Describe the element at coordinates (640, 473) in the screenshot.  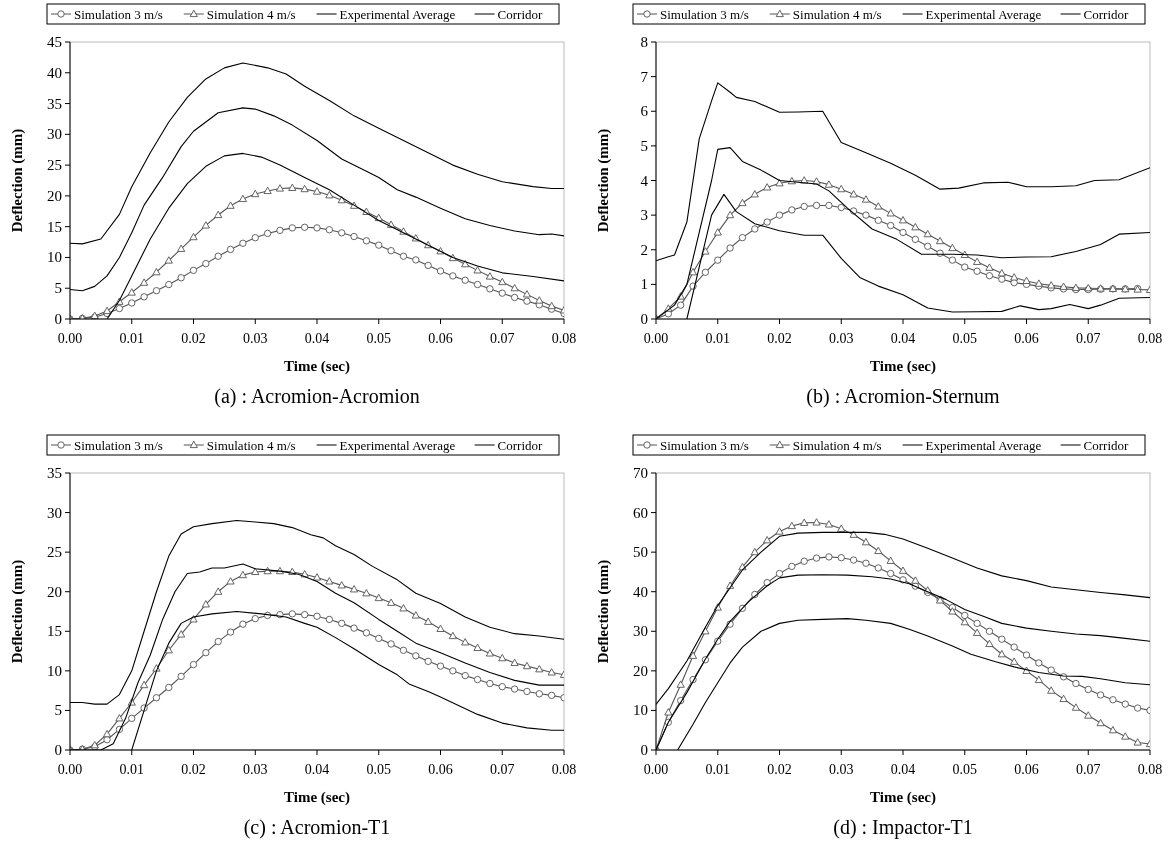
I see `y-tick-label: 70` at that location.